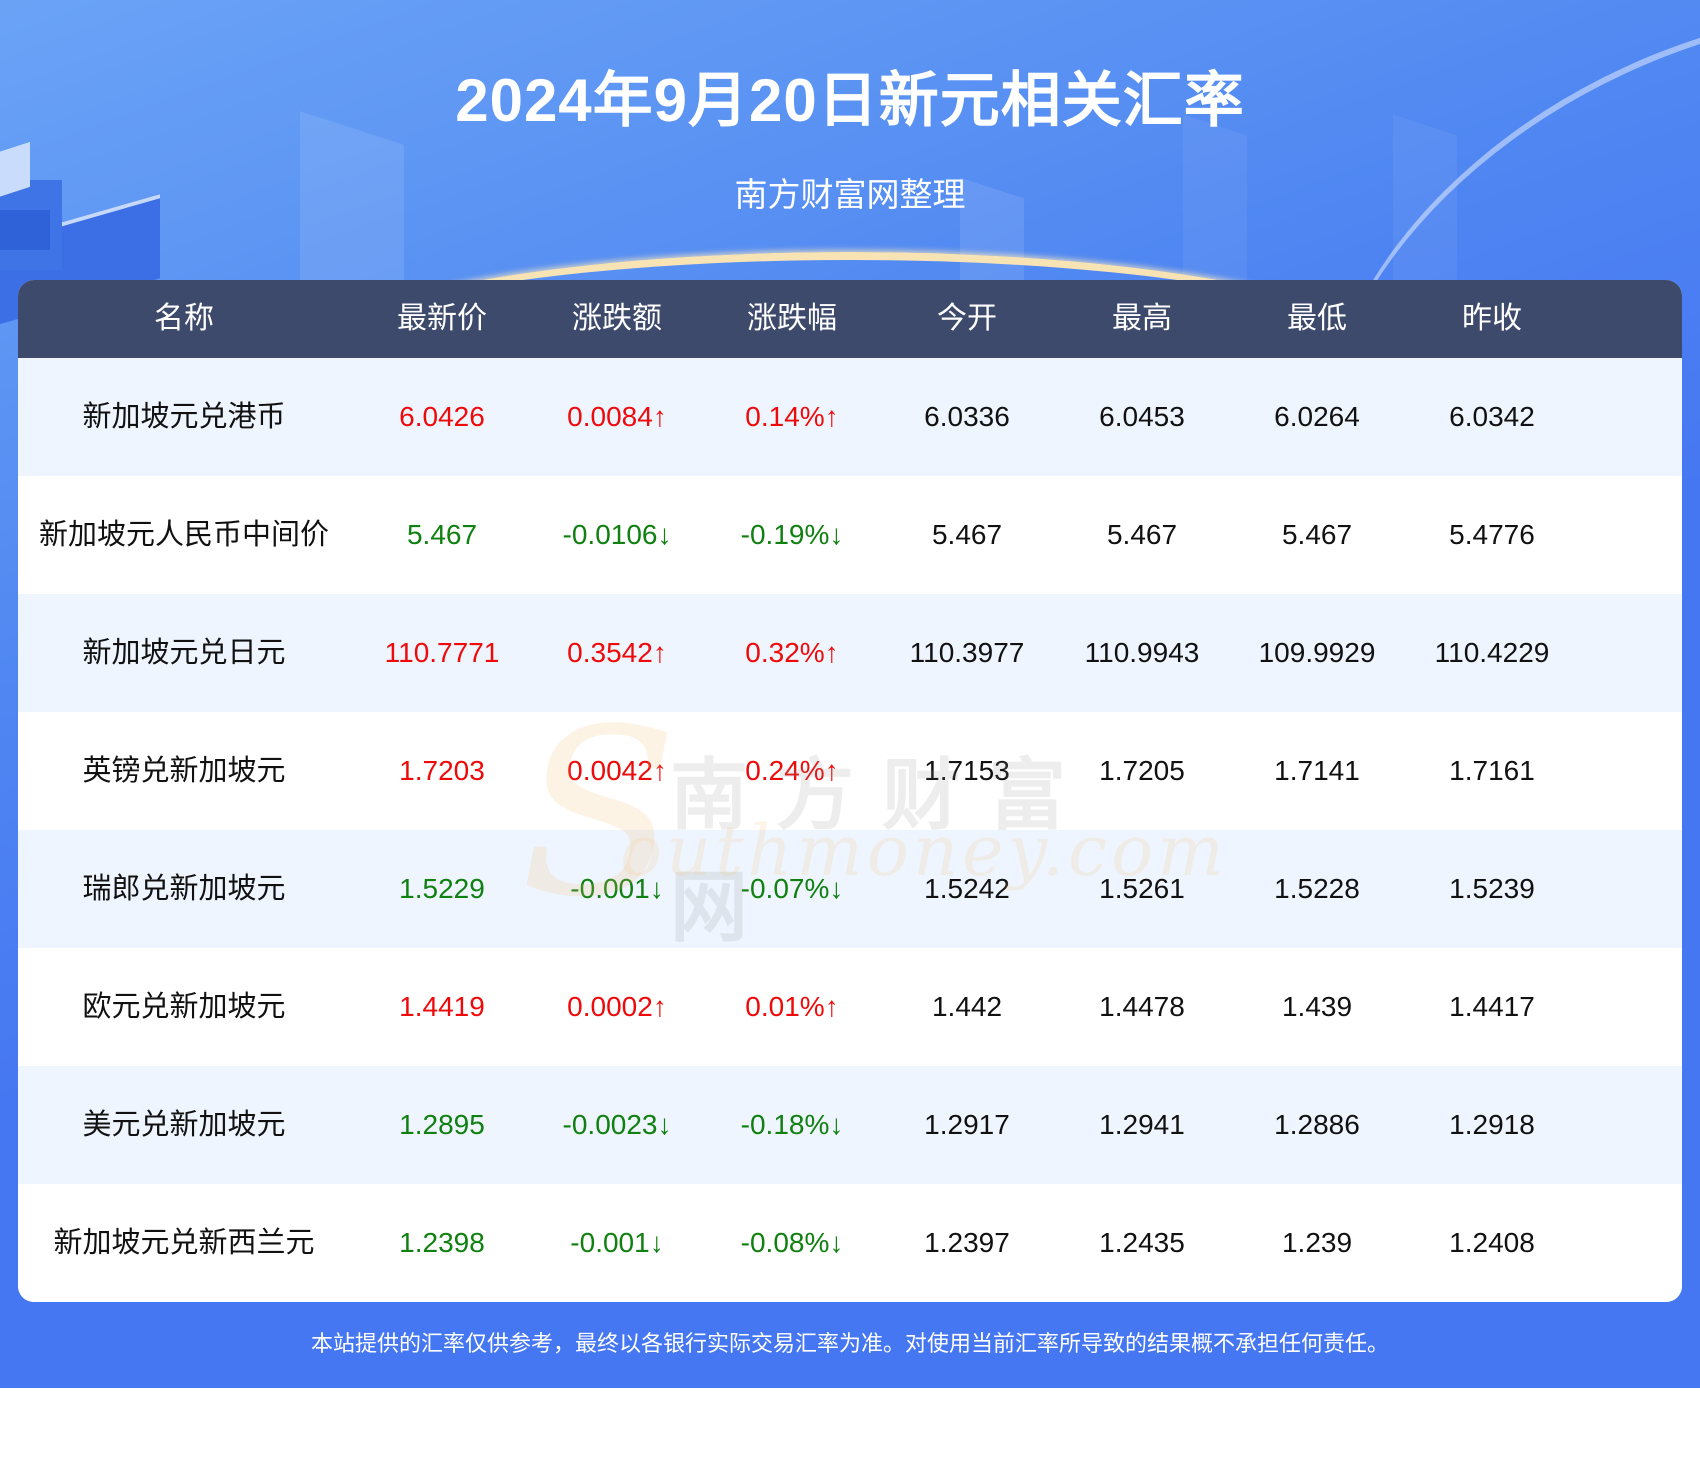 Image resolution: width=1700 pixels, height=1470 pixels. What do you see at coordinates (792, 1124) in the screenshot?
I see `row-change-pct: -0.18%↓` at bounding box center [792, 1124].